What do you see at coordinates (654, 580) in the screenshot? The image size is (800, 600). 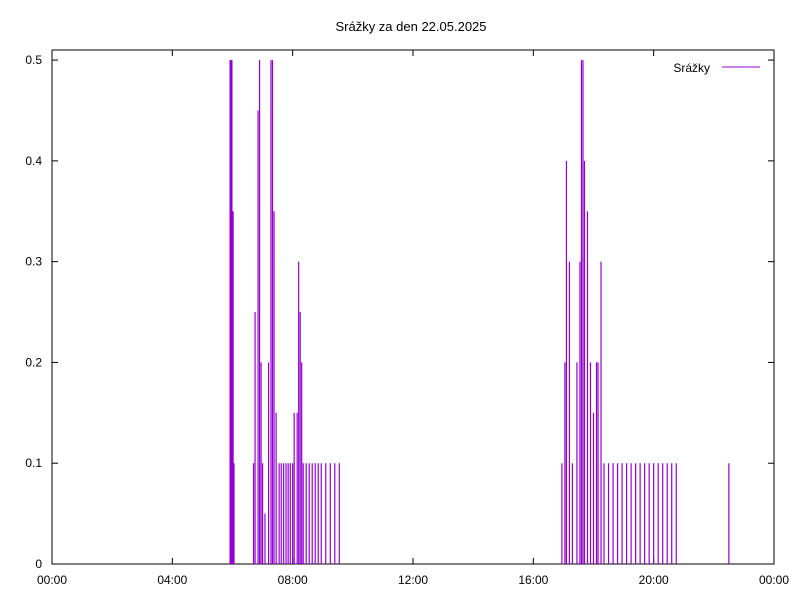 I see `x-tick-label: 20:00` at bounding box center [654, 580].